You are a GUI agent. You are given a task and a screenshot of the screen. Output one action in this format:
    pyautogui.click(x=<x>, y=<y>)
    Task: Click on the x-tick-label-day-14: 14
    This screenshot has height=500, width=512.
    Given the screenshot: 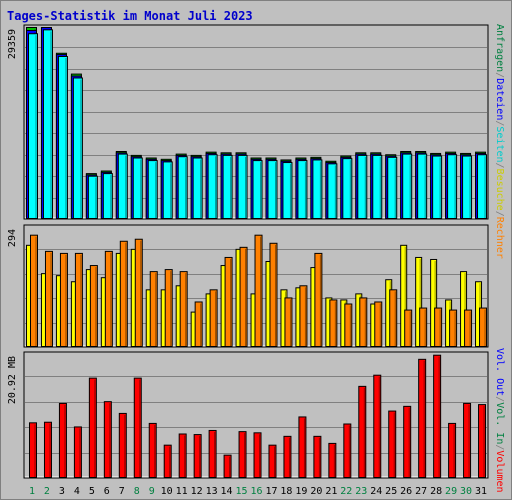 What is the action you would take?
    pyautogui.click(x=227, y=491)
    